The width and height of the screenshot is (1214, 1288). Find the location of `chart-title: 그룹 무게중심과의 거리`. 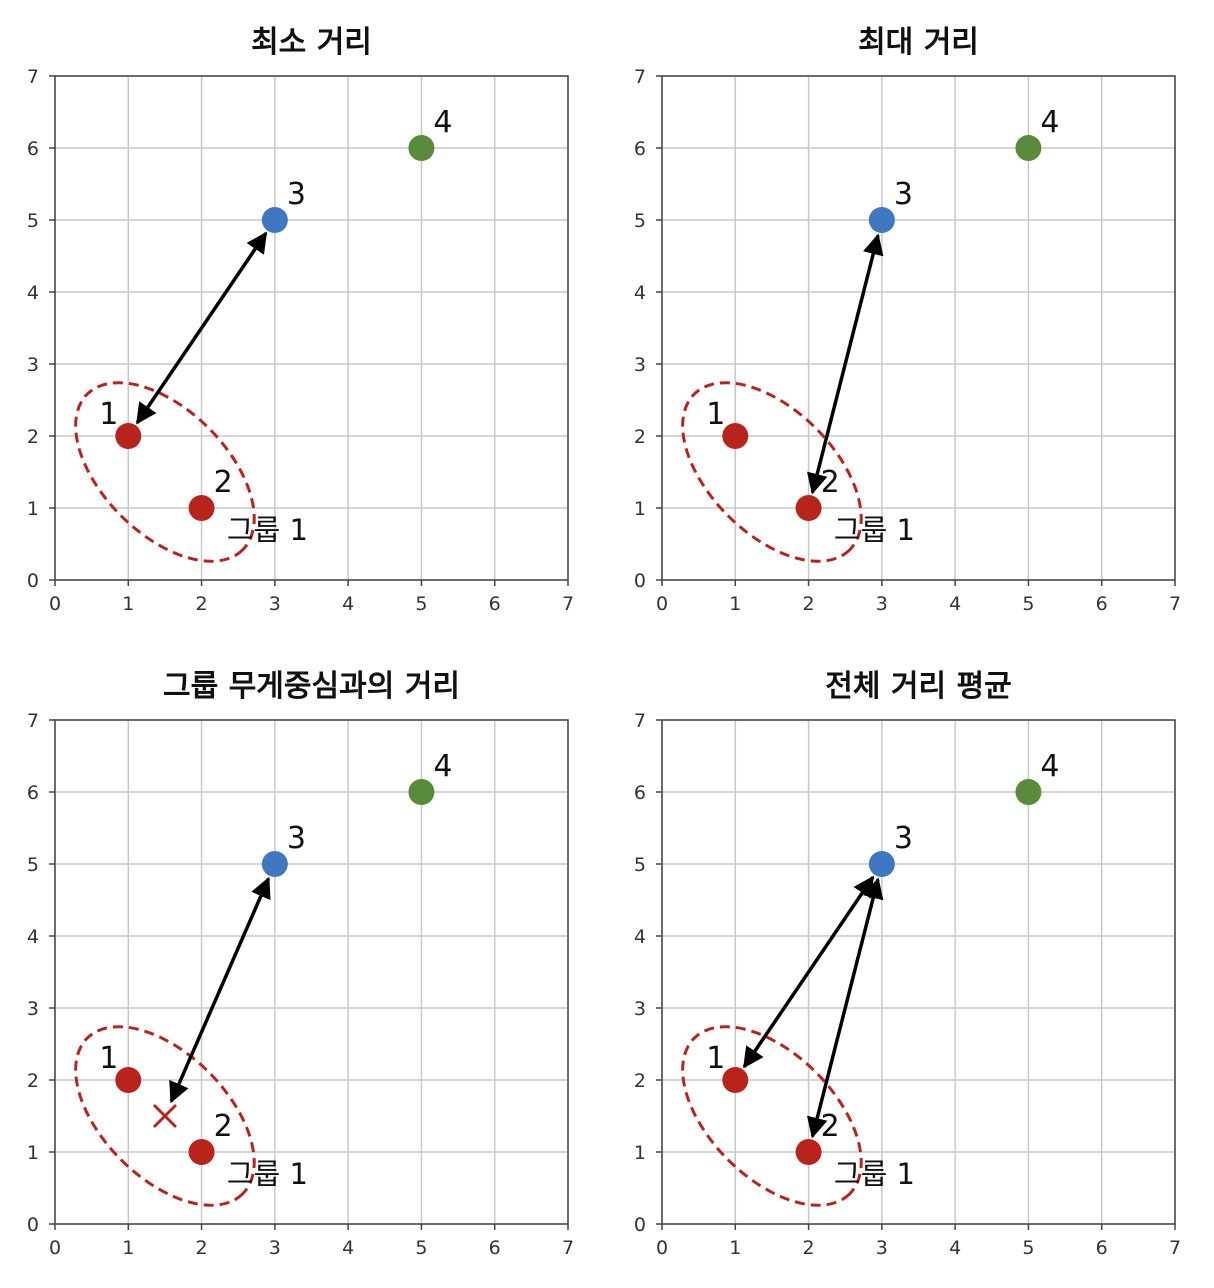

chart-title: 그룹 무게중심과의 거리 is located at coordinates (311, 686).